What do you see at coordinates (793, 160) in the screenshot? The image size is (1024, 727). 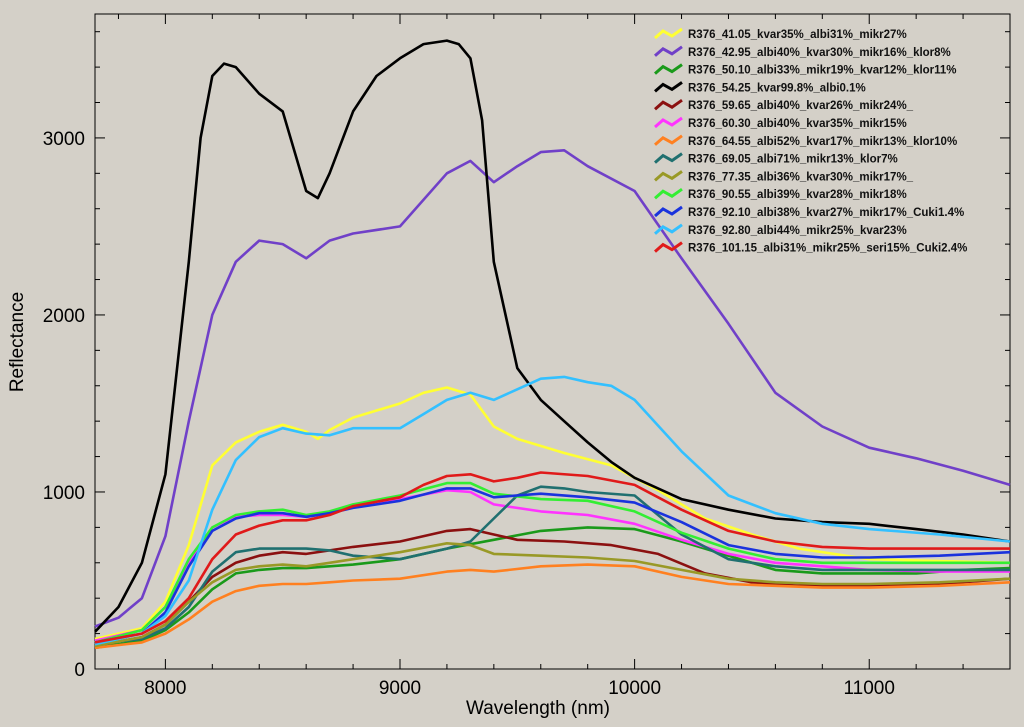 I see `legend-entry: R376_69.05_albi71%_mikr13%_klor7%` at bounding box center [793, 160].